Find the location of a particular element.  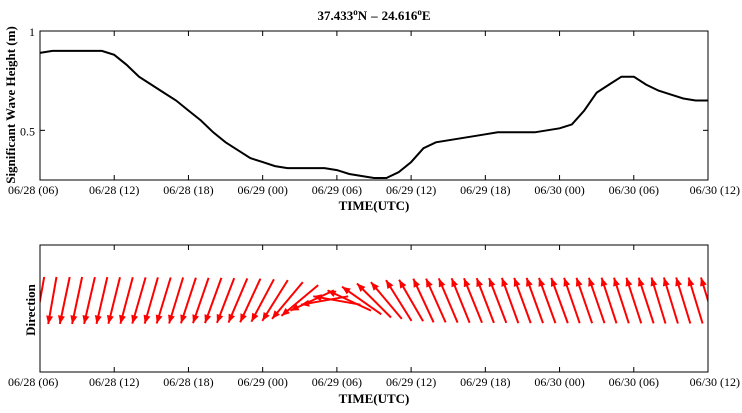

direction-arrows is located at coordinates (374, 300).